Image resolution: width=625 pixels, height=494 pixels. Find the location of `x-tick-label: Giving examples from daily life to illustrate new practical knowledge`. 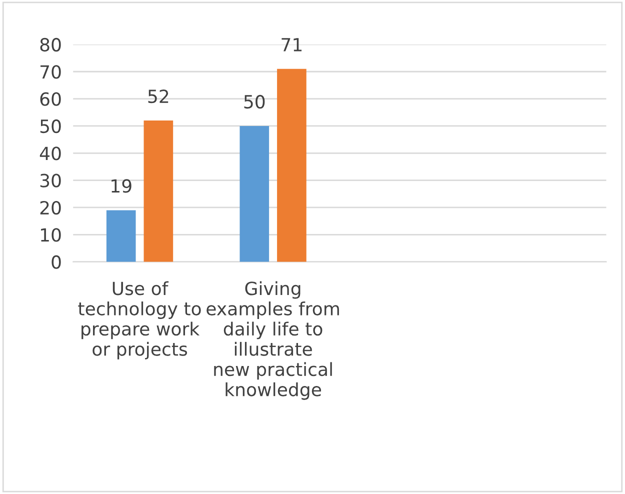

x-tick-label: Giving examples from daily life to illustrate new practical knowledge is located at coordinates (272, 340).